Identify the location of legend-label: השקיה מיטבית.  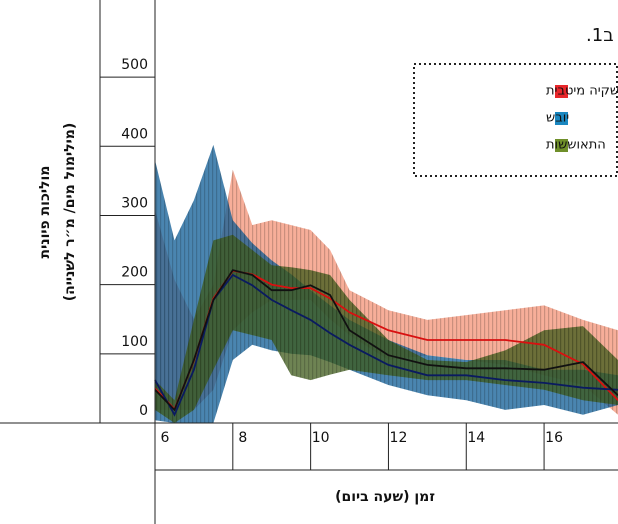
(582, 91).